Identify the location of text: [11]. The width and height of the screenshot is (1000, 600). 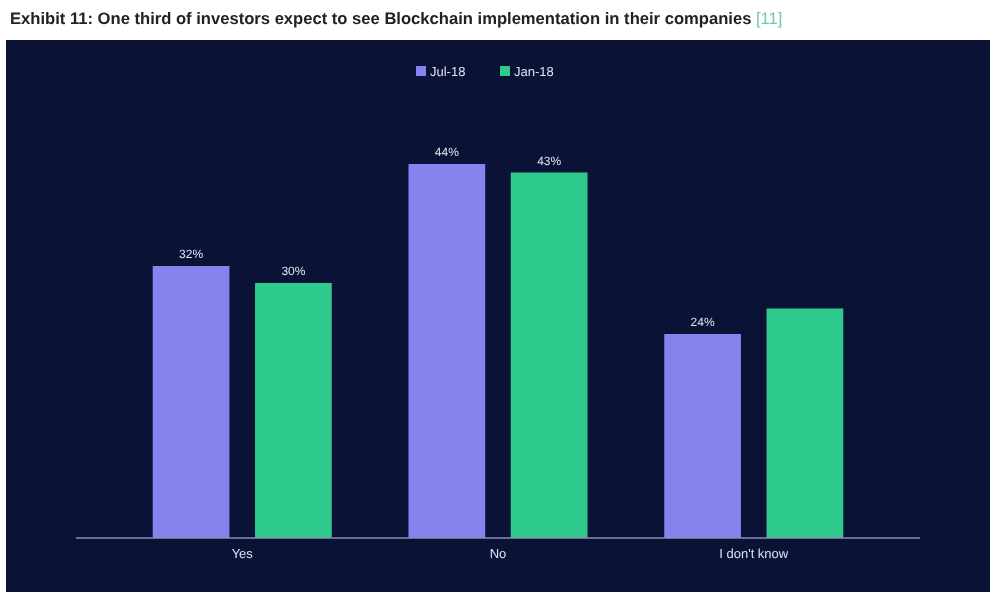
(767, 18).